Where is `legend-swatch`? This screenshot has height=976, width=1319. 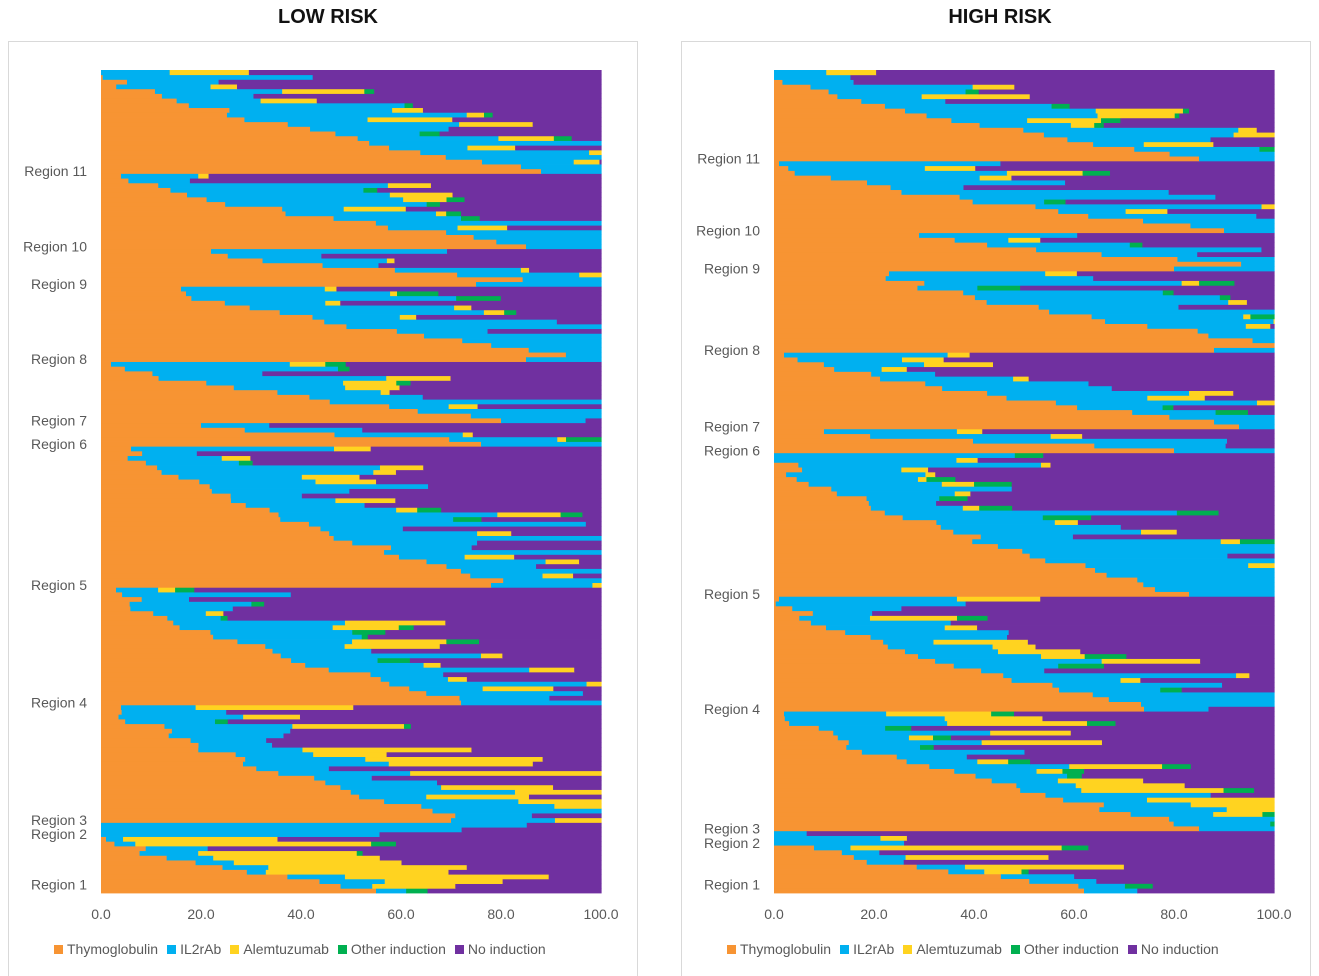 legend-swatch is located at coordinates (1015, 949).